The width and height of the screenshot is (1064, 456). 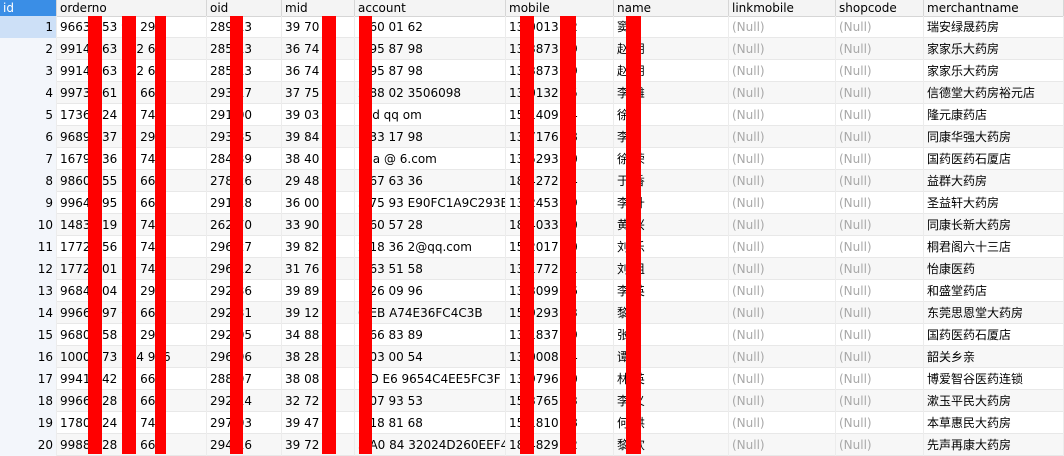 I want to click on cell-id: 16, so click(x=28, y=357).